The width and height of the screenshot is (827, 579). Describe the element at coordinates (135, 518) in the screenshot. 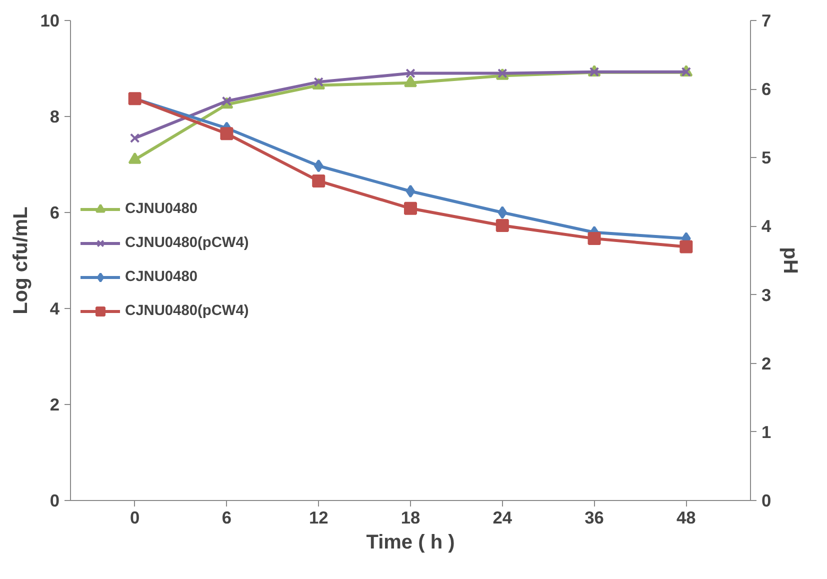

I see `x-tick-label: 0` at that location.